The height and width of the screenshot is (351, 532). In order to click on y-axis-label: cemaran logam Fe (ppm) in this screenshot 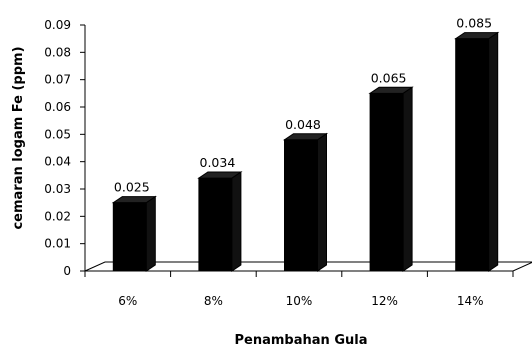, I will do `click(18, 137)`.